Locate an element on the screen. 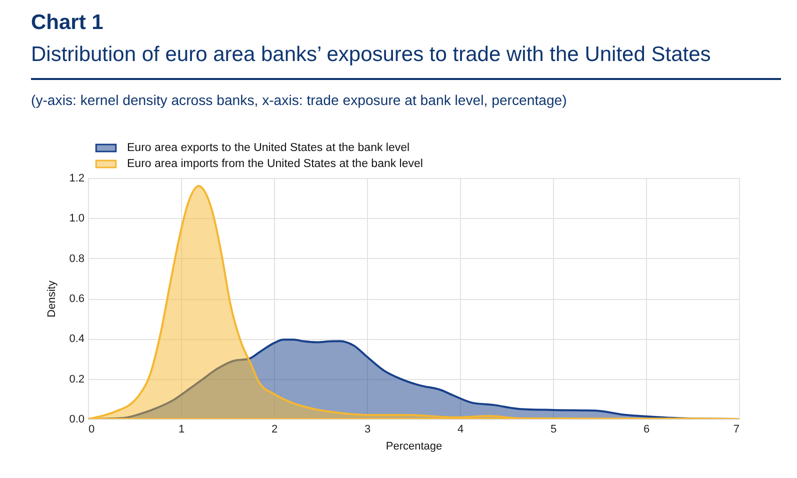 The height and width of the screenshot is (478, 797). text: (y-axis: kernel density across banks, x-axis: trade exposure at bank level, percentage) is located at coordinates (299, 100).